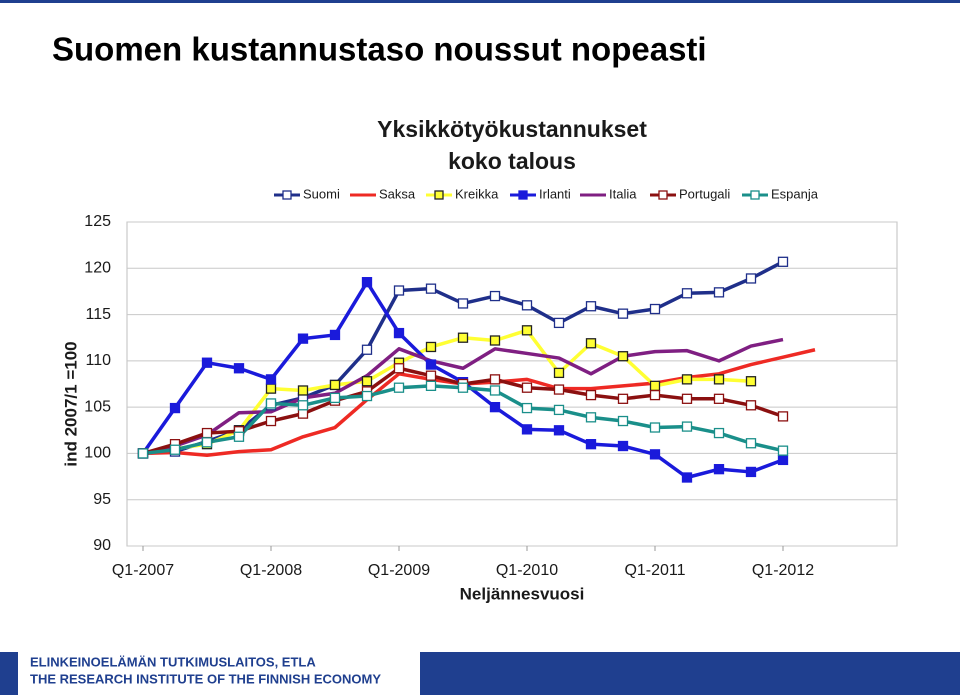 The height and width of the screenshot is (695, 960). I want to click on y-tick-label: 125, so click(97, 221).